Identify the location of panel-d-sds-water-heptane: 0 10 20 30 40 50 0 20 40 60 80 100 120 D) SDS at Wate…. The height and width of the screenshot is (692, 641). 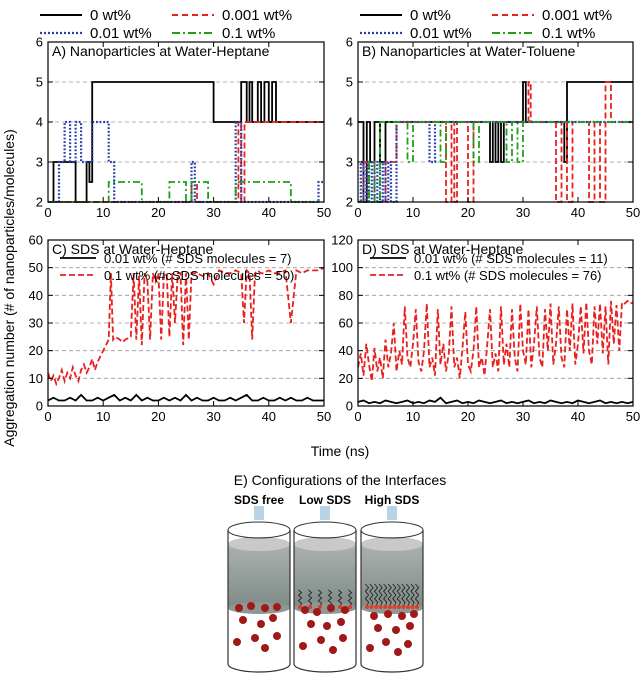
(485, 329).